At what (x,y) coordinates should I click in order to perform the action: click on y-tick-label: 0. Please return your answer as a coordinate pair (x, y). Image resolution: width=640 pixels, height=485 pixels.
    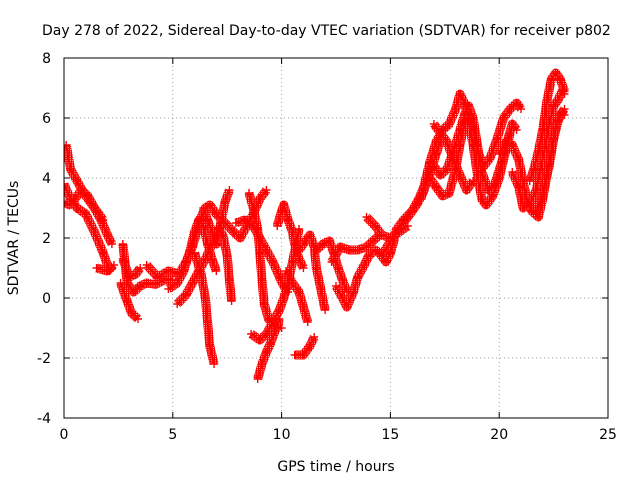
    Looking at the image, I should click on (46, 299).